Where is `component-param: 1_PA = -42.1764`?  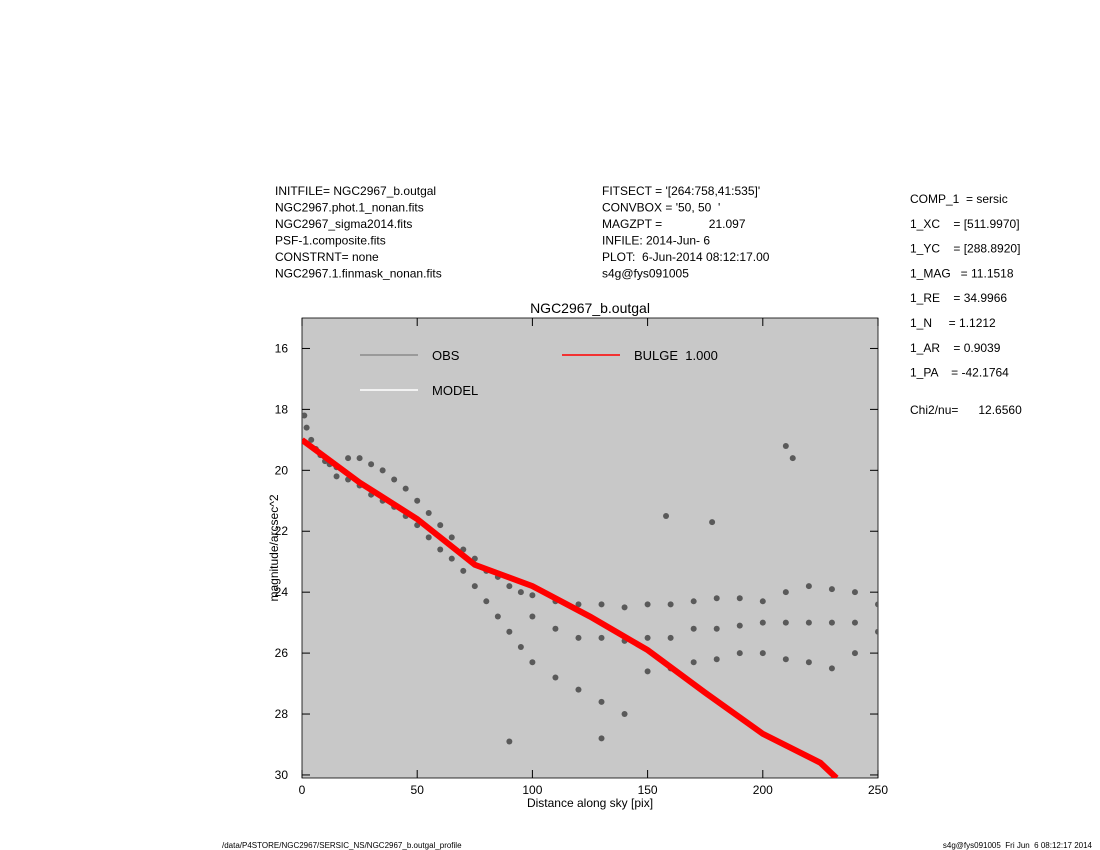 component-param: 1_PA = -42.1764 is located at coordinates (959, 373).